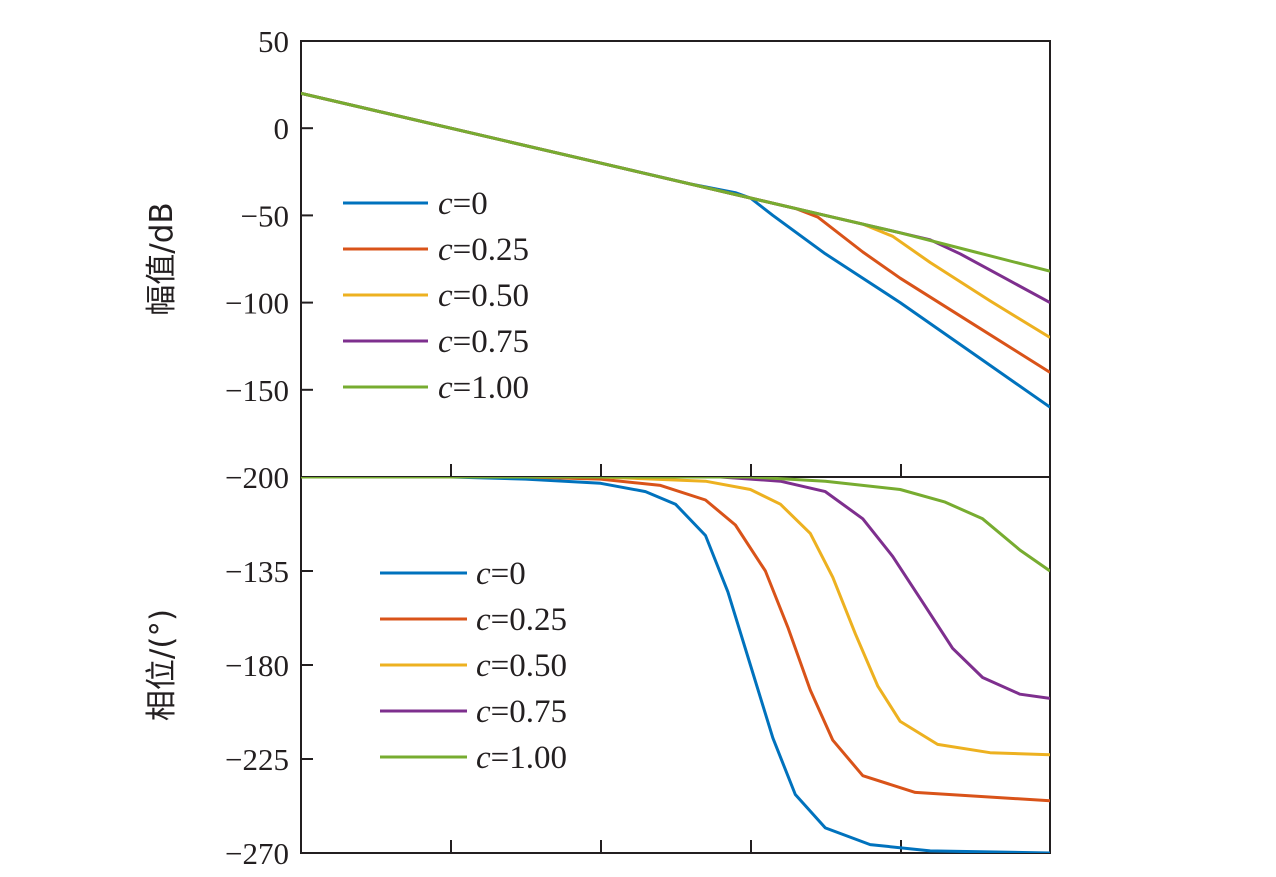 This screenshot has width=1276, height=877. What do you see at coordinates (257, 390) in the screenshot?
I see `y-tick-label-magnitude: −150` at bounding box center [257, 390].